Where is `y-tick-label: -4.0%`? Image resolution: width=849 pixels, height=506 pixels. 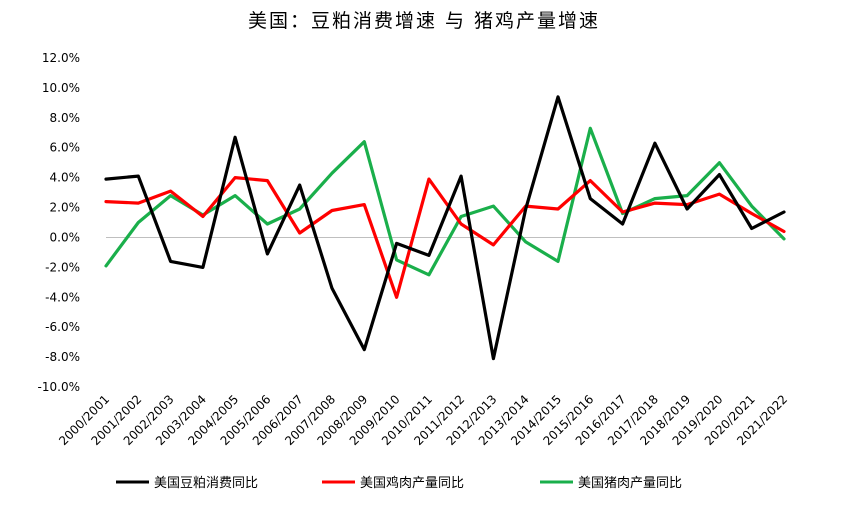 y-tick-label: -4.0% is located at coordinates (62, 297).